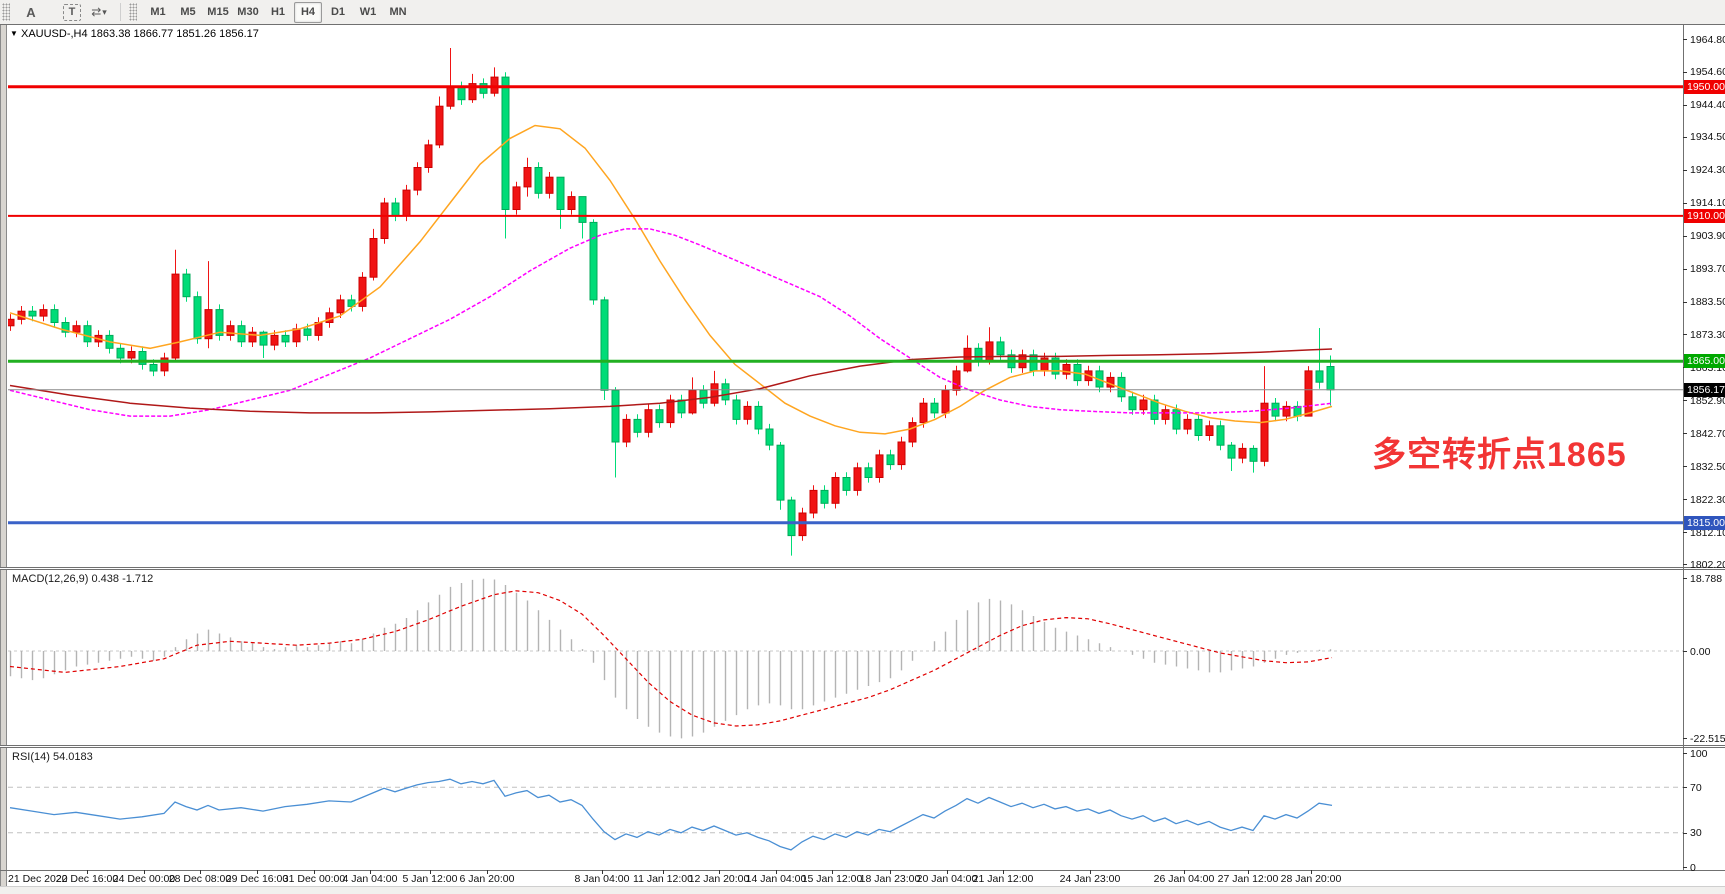  I want to click on price-level-badge: 1910.00, so click(1704, 215).